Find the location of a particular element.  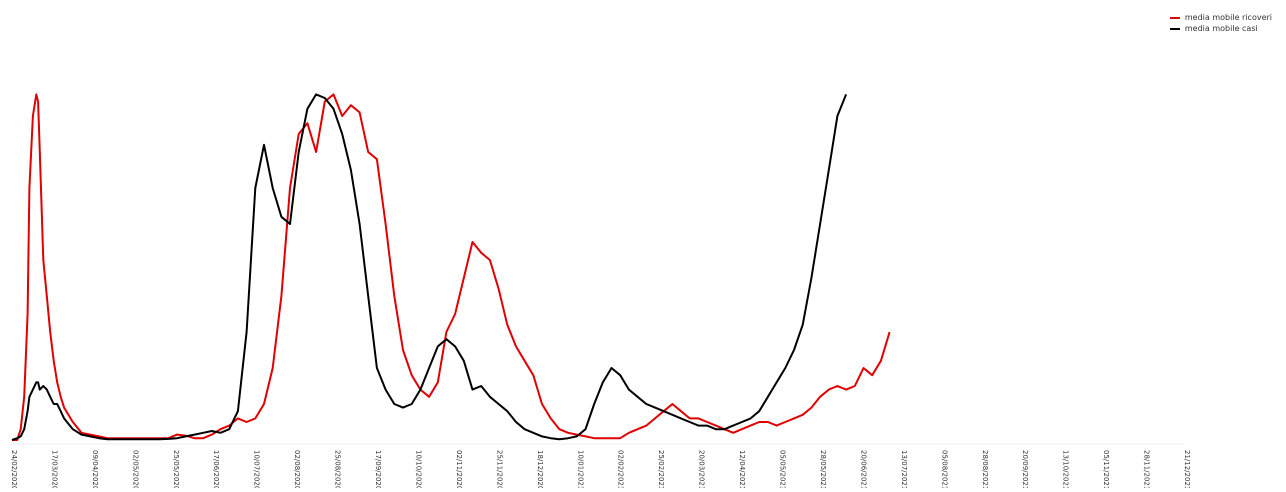

x-tick-label: 17/03/2020 is located at coordinates (54, 469).